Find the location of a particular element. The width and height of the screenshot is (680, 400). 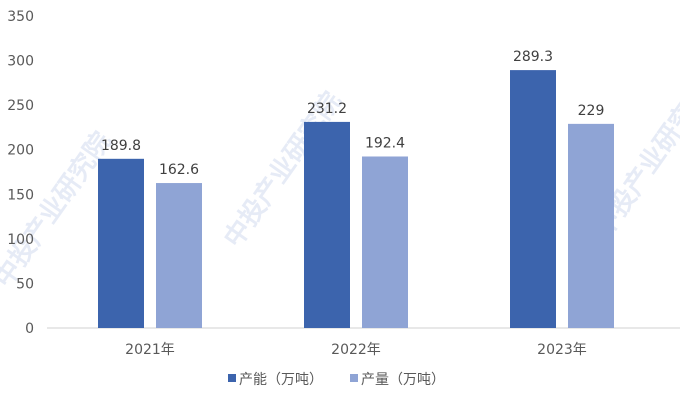

data-label: 229 is located at coordinates (591, 111).